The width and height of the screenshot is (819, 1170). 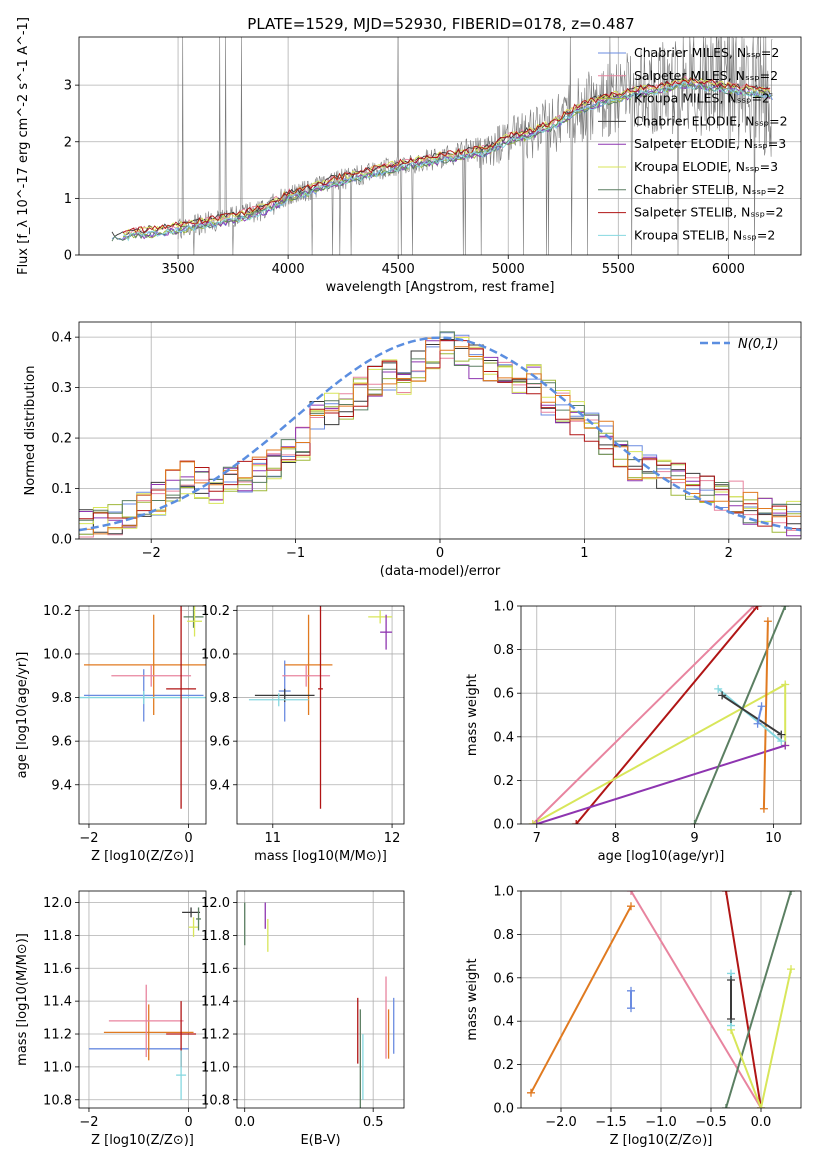 What do you see at coordinates (758, 344) in the screenshot?
I see `legend-label: N(0,1)` at bounding box center [758, 344].